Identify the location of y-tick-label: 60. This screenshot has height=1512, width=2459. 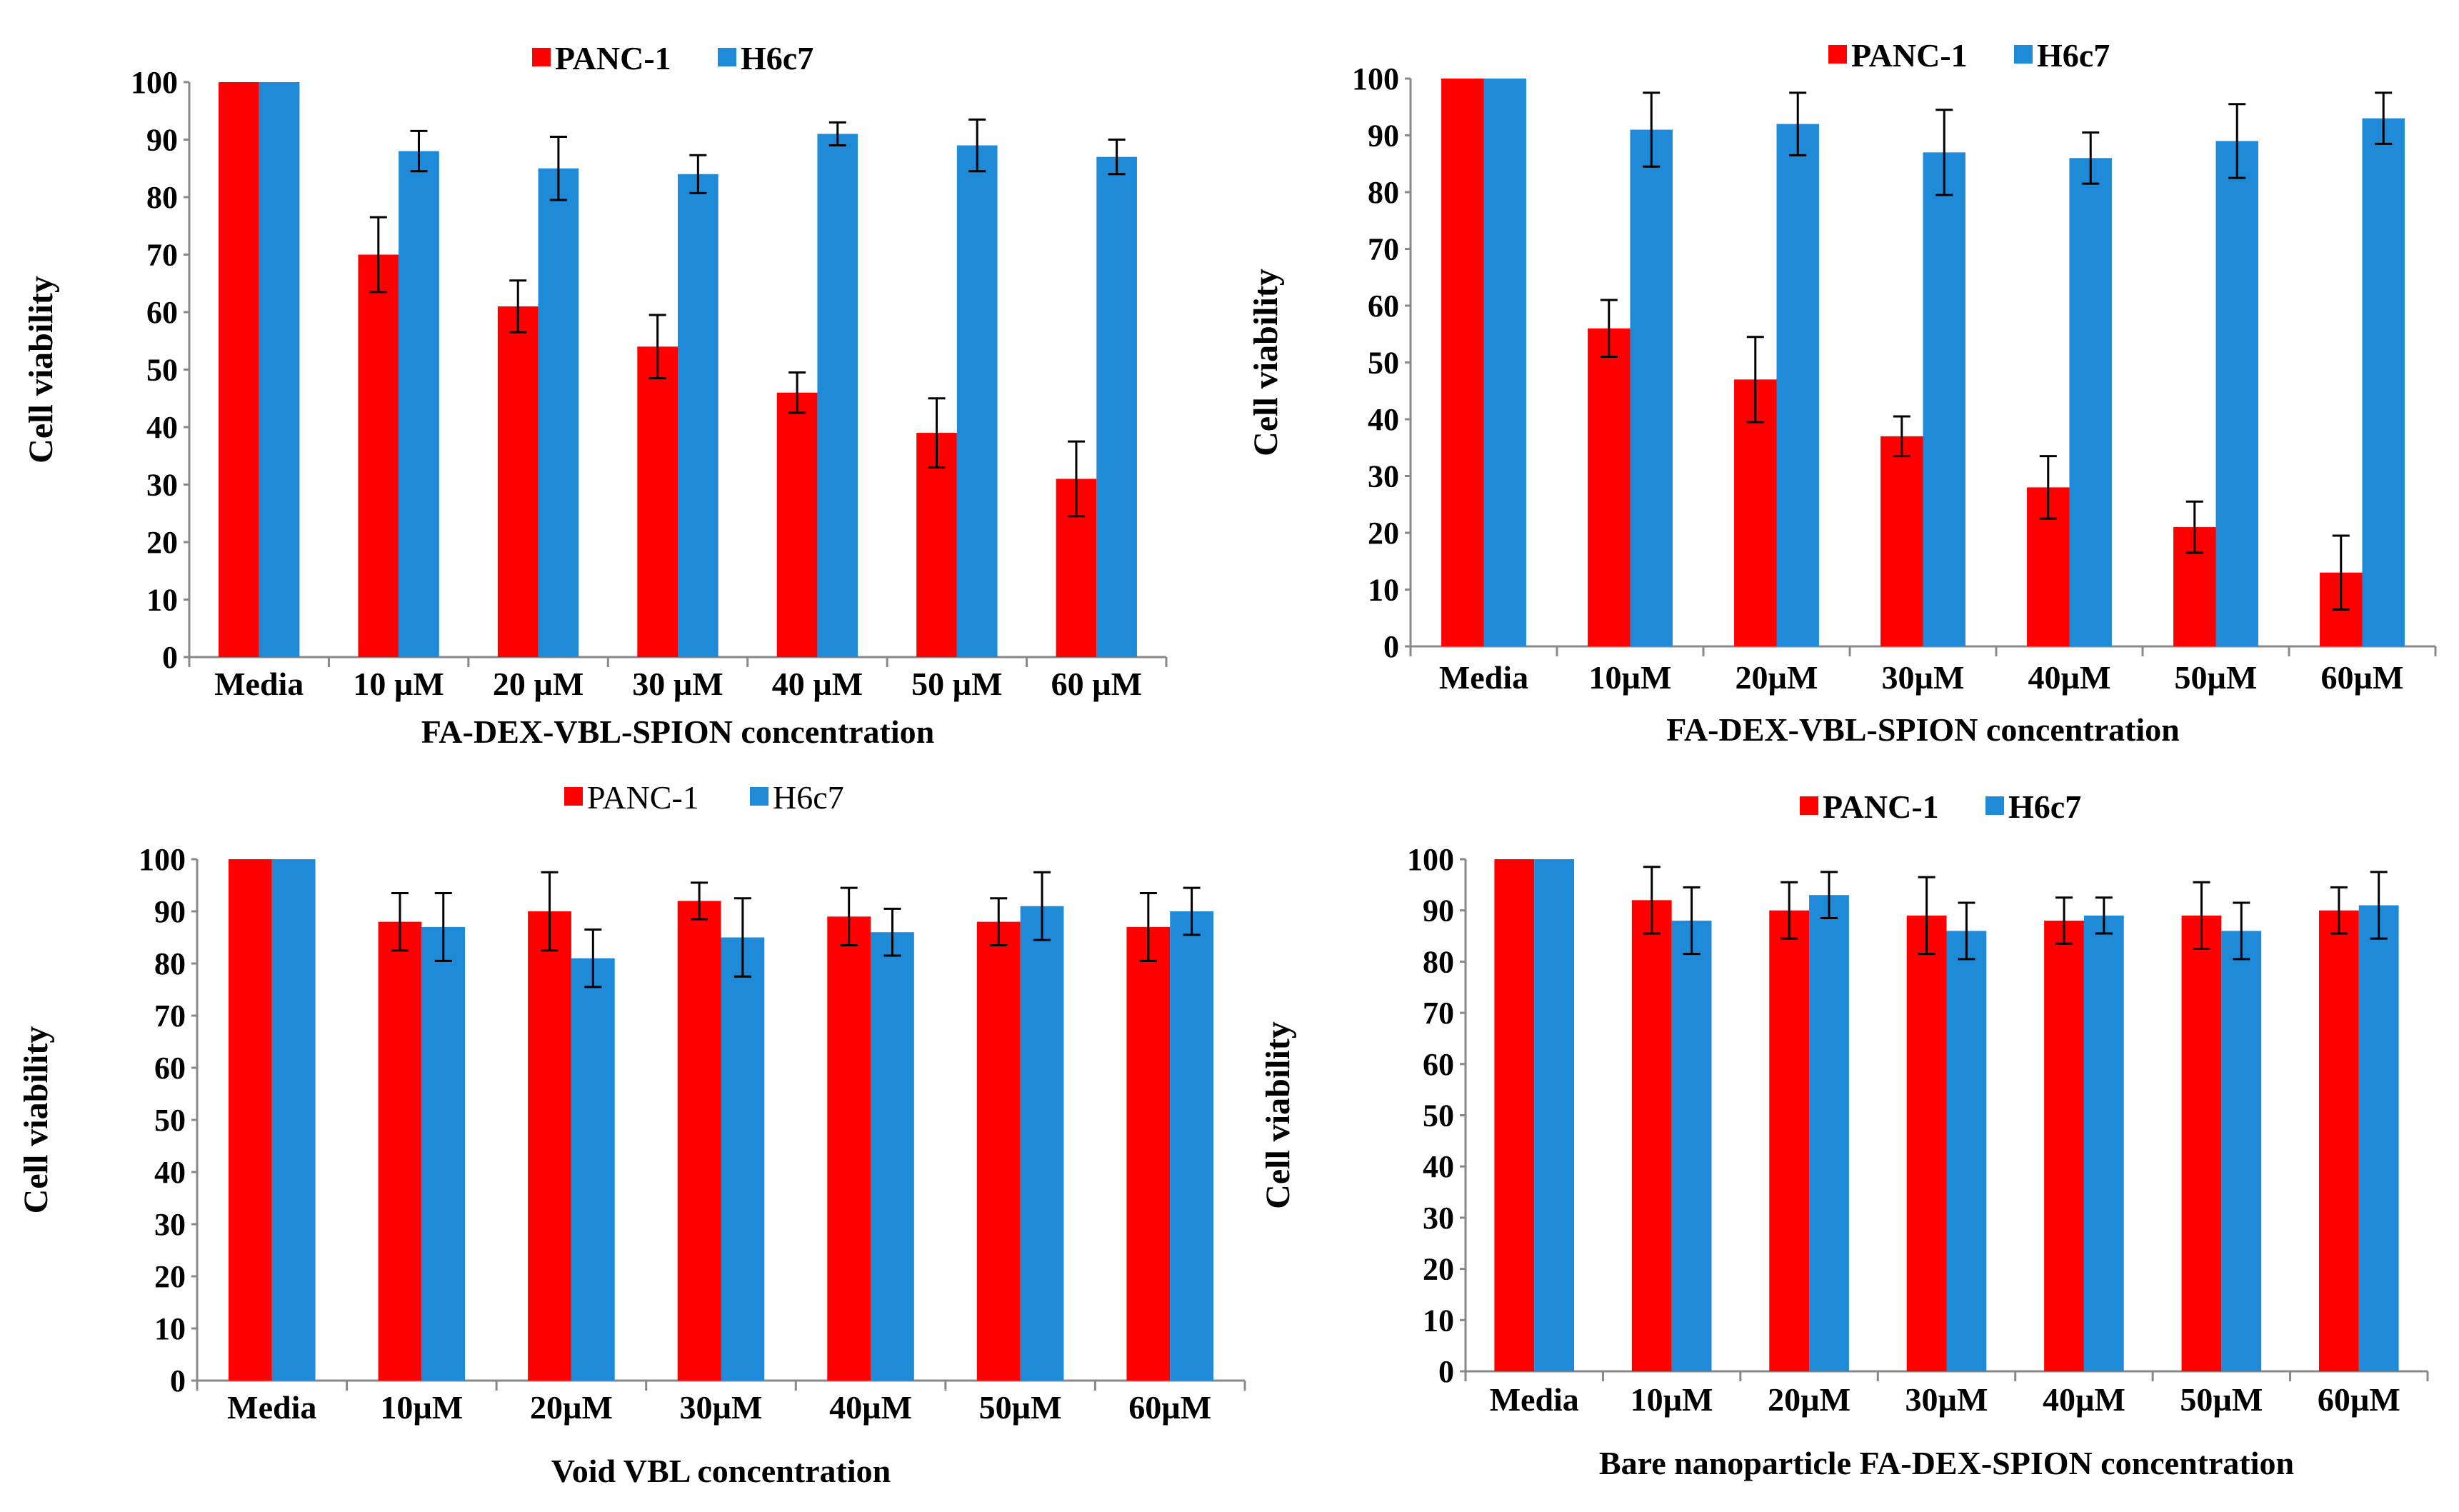
(162, 312).